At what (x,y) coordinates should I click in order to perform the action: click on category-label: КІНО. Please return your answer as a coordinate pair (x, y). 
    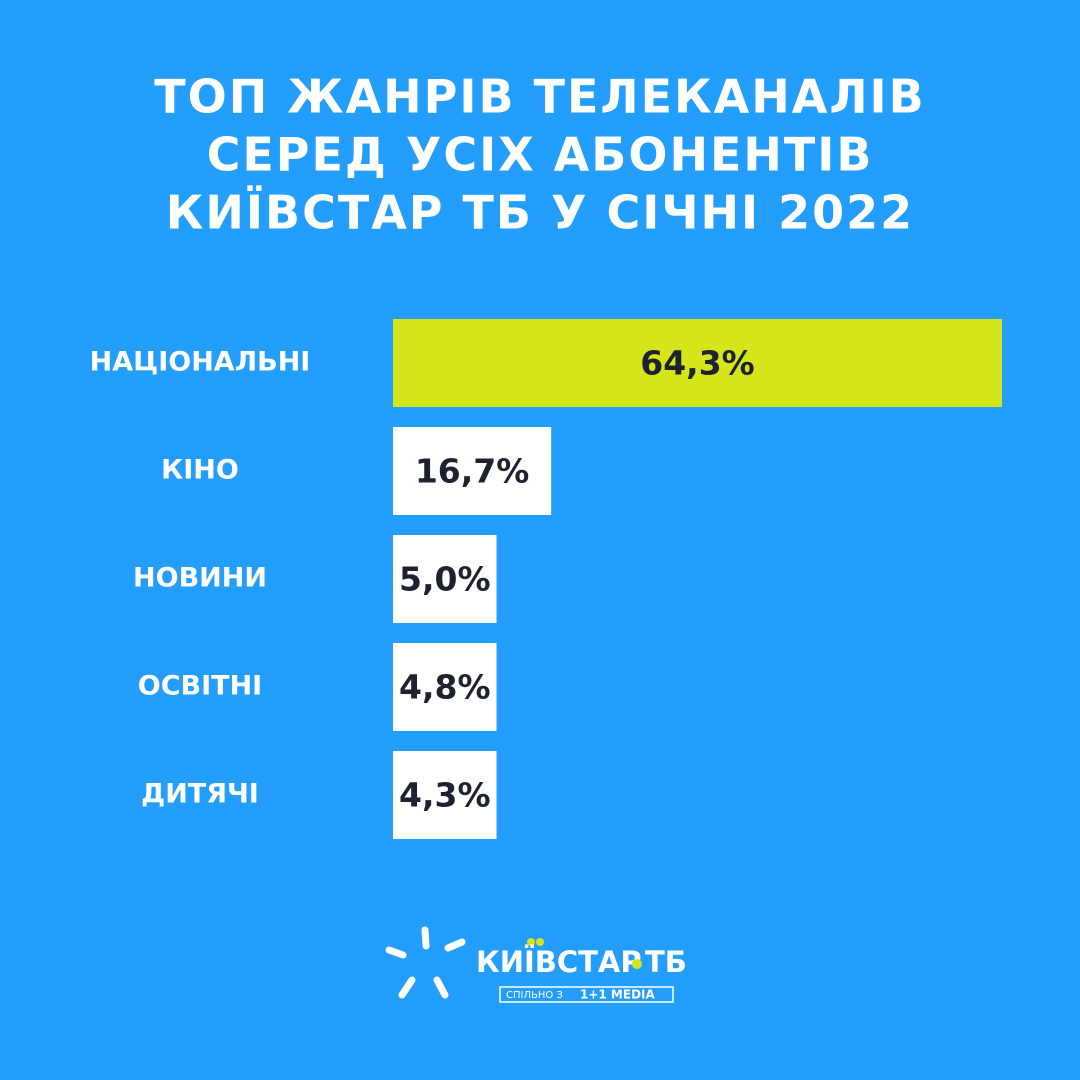
    Looking at the image, I should click on (200, 470).